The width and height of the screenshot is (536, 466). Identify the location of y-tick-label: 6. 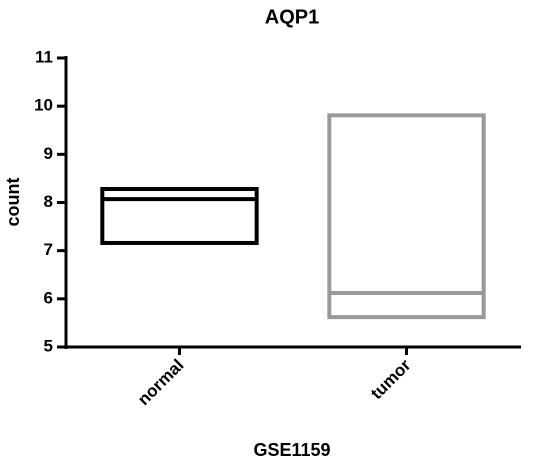
(48, 297).